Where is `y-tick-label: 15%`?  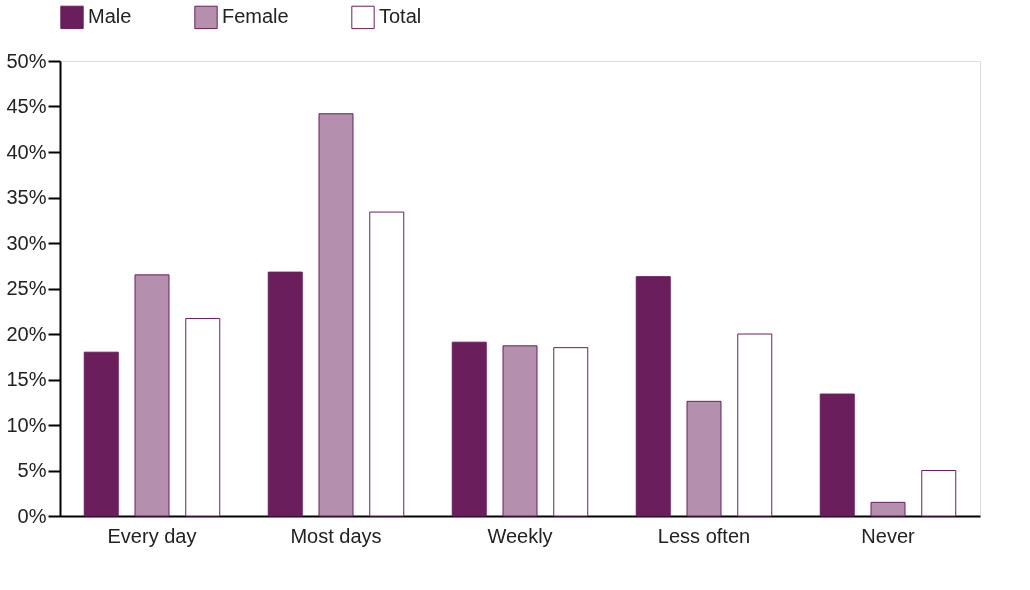 y-tick-label: 15% is located at coordinates (26, 379).